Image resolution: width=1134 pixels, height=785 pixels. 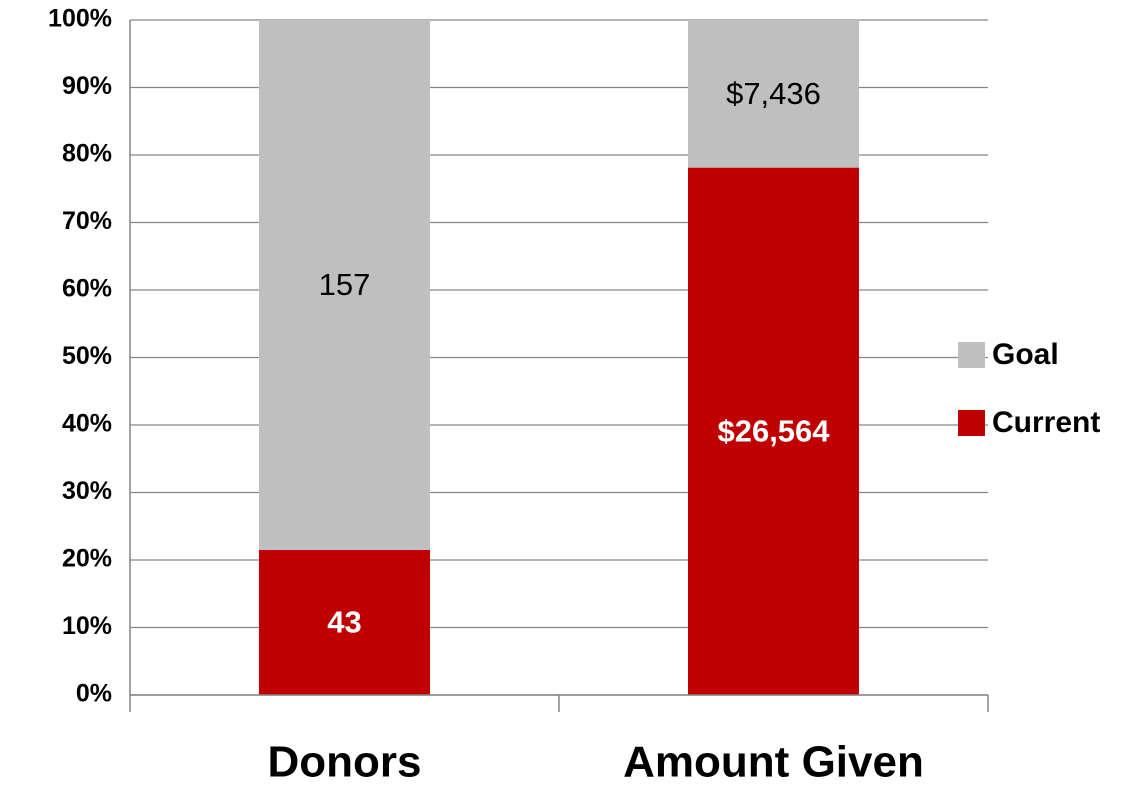 What do you see at coordinates (87, 221) in the screenshot?
I see `y-tick-label: 70%` at bounding box center [87, 221].